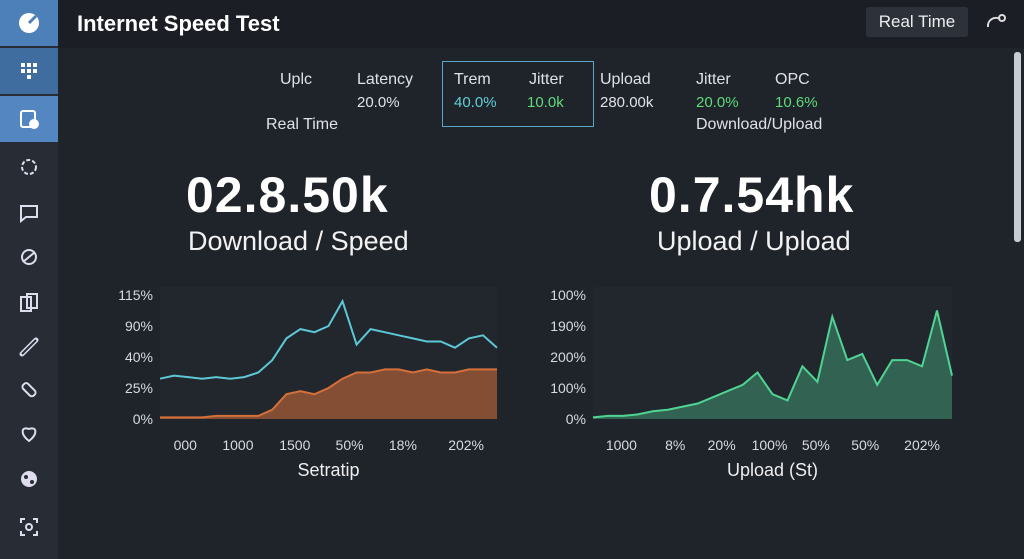 This screenshot has width=1024, height=559. What do you see at coordinates (722, 445) in the screenshot?
I see `x-tick-label: 20%` at bounding box center [722, 445].